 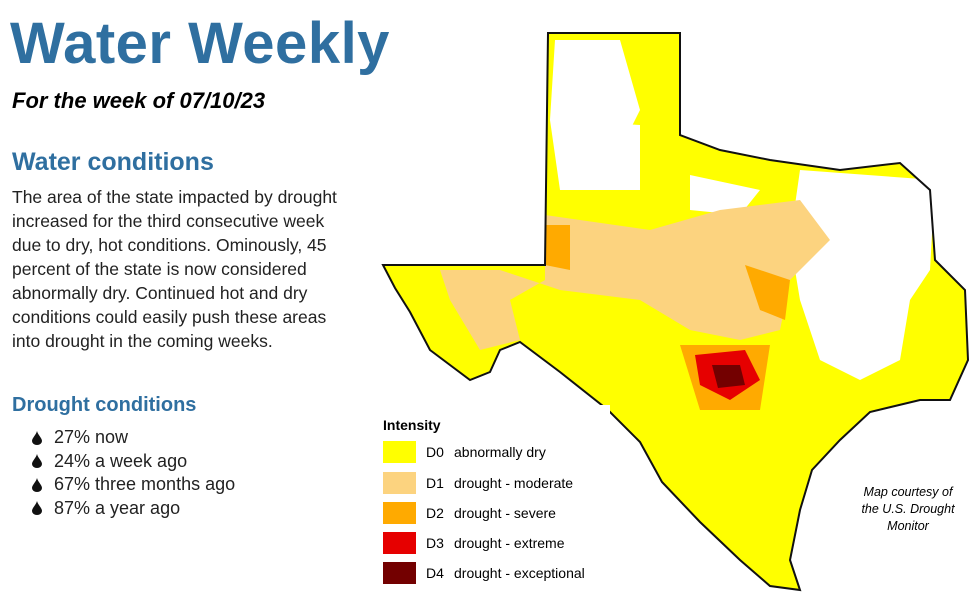 I want to click on legend-code: D3, so click(x=435, y=543).